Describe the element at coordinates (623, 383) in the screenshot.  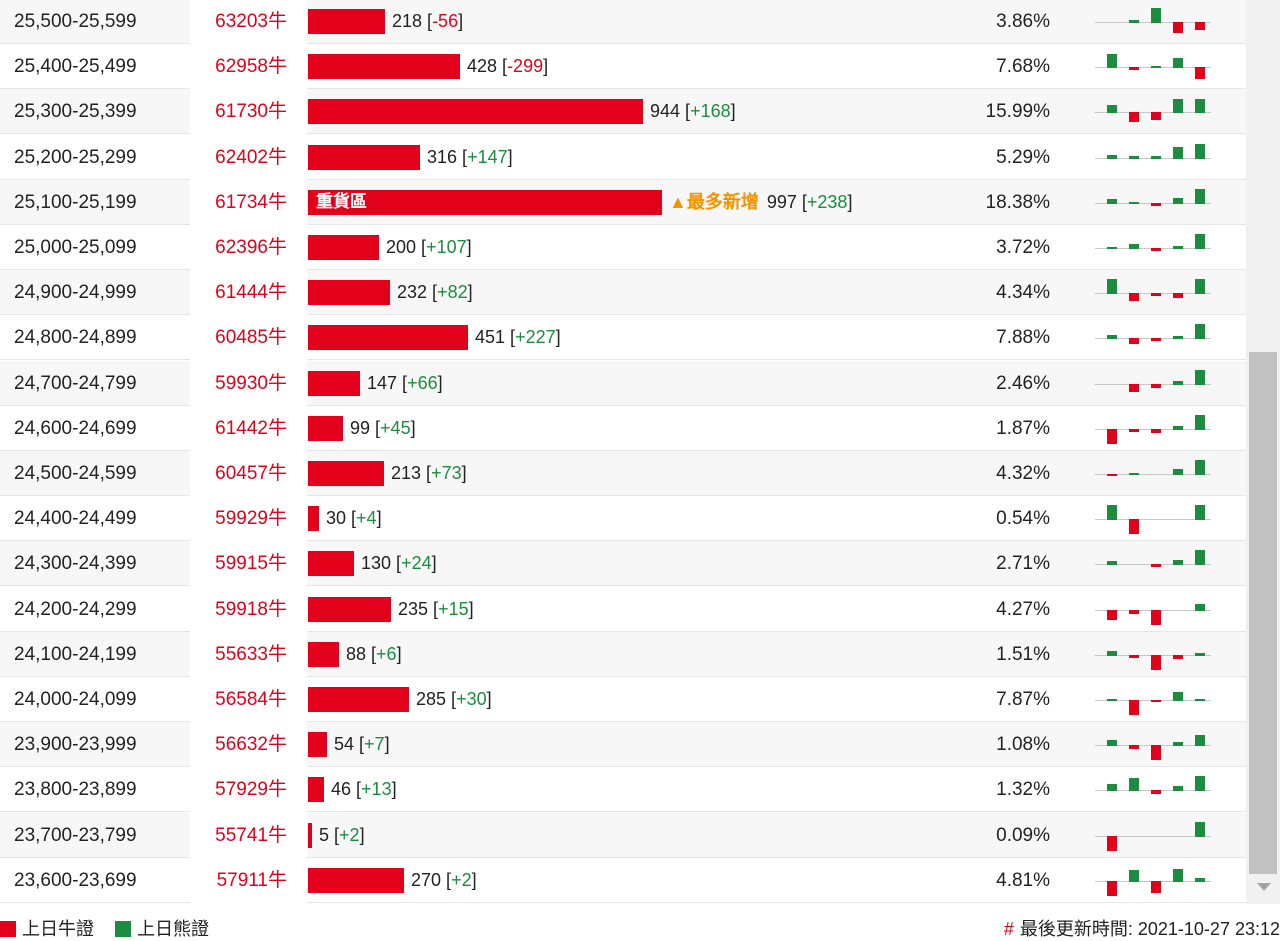
I see `table-row: 24,700-24,799 59930牛 147 [+66] 2.46%` at that location.